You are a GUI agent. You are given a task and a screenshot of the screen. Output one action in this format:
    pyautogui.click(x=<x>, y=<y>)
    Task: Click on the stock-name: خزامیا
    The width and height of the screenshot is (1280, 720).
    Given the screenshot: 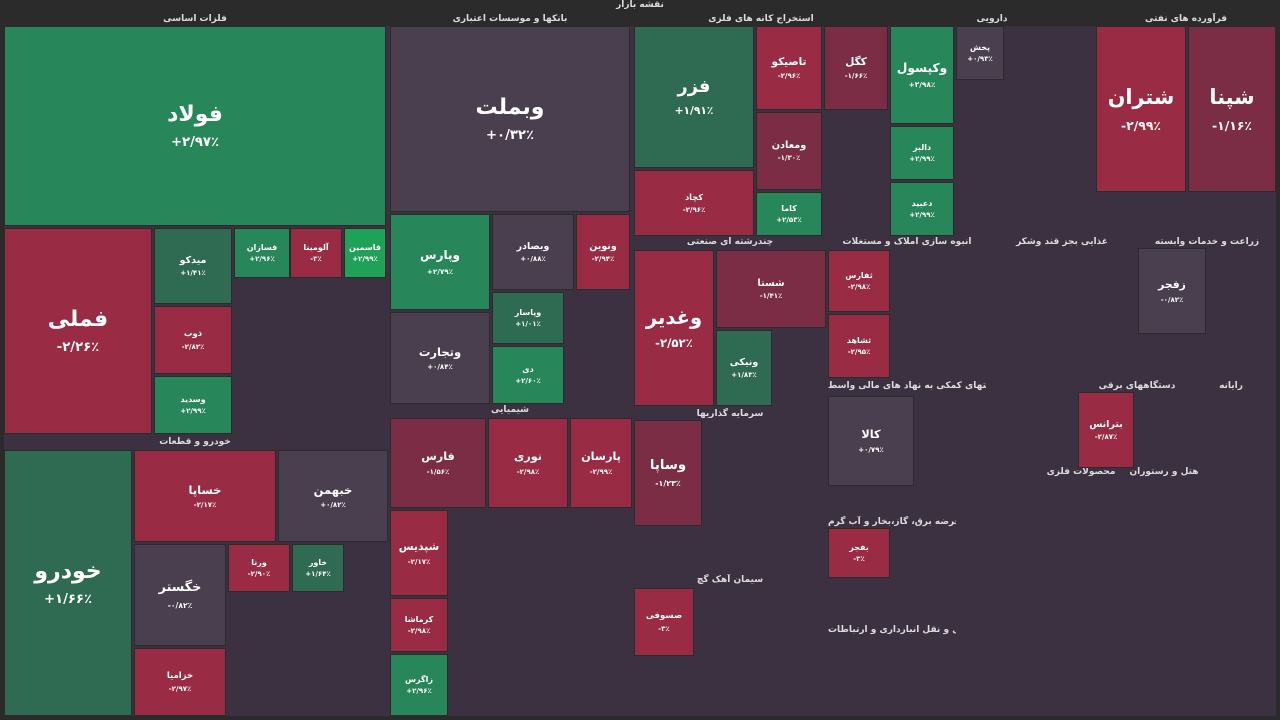 What is the action you would take?
    pyautogui.click(x=180, y=676)
    